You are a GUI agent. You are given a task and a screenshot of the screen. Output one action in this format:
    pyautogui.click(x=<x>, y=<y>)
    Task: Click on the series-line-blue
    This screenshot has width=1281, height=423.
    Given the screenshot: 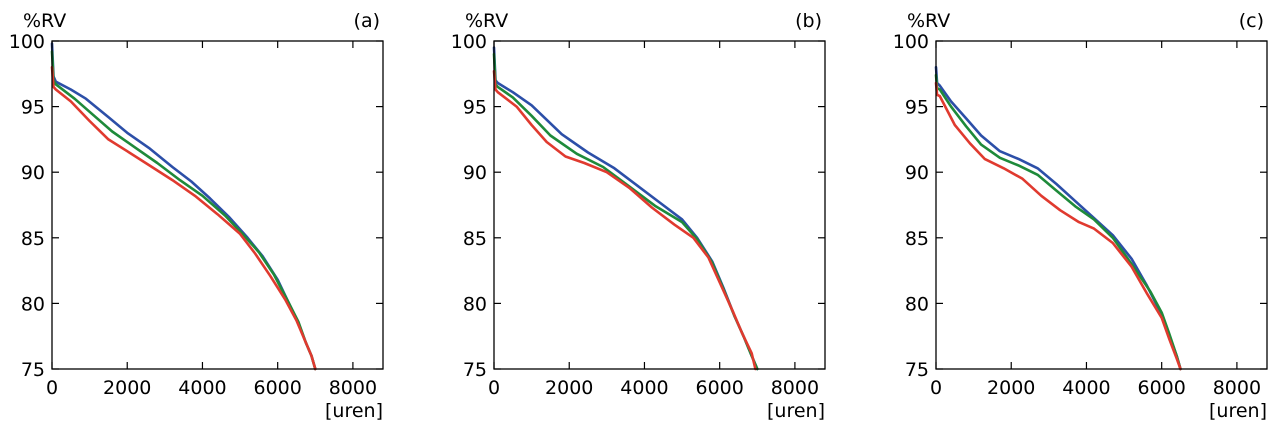 What is the action you would take?
    pyautogui.click(x=1058, y=218)
    